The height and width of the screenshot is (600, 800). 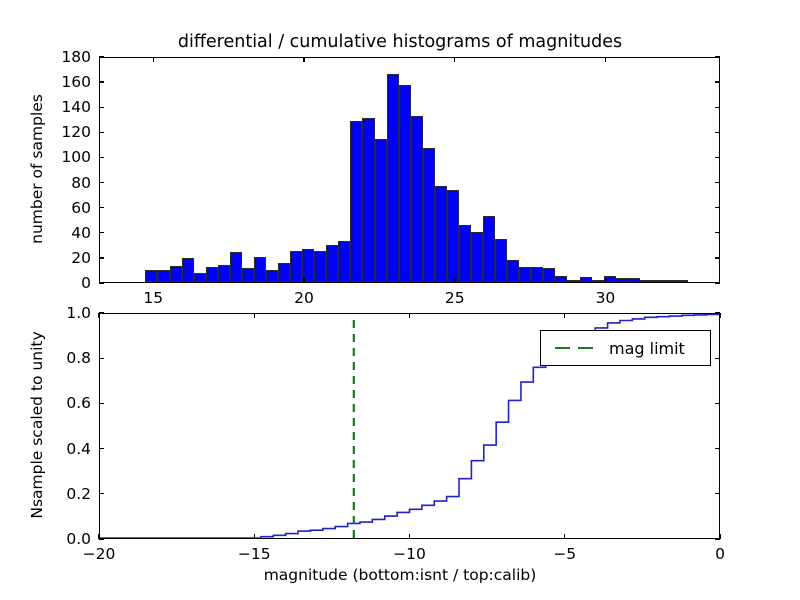 What do you see at coordinates (78, 313) in the screenshot?
I see `y-tick-label: 1.0` at bounding box center [78, 313].